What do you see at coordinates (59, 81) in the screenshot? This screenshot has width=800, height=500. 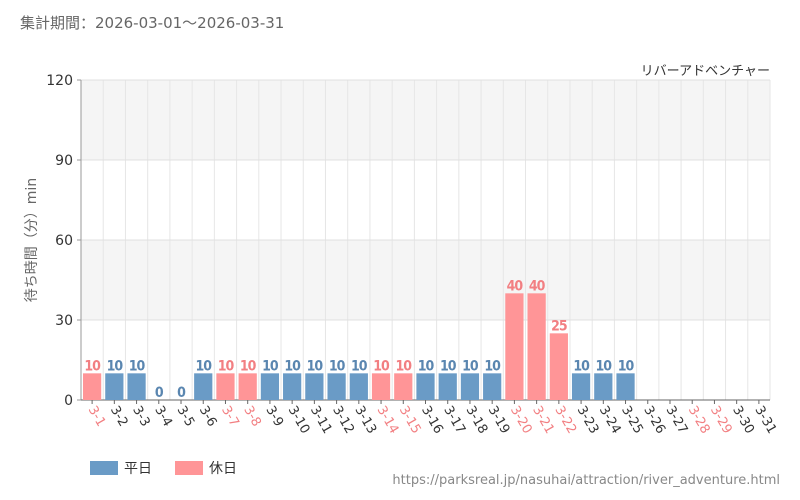 I see `y-tick-label: 120` at bounding box center [59, 81].